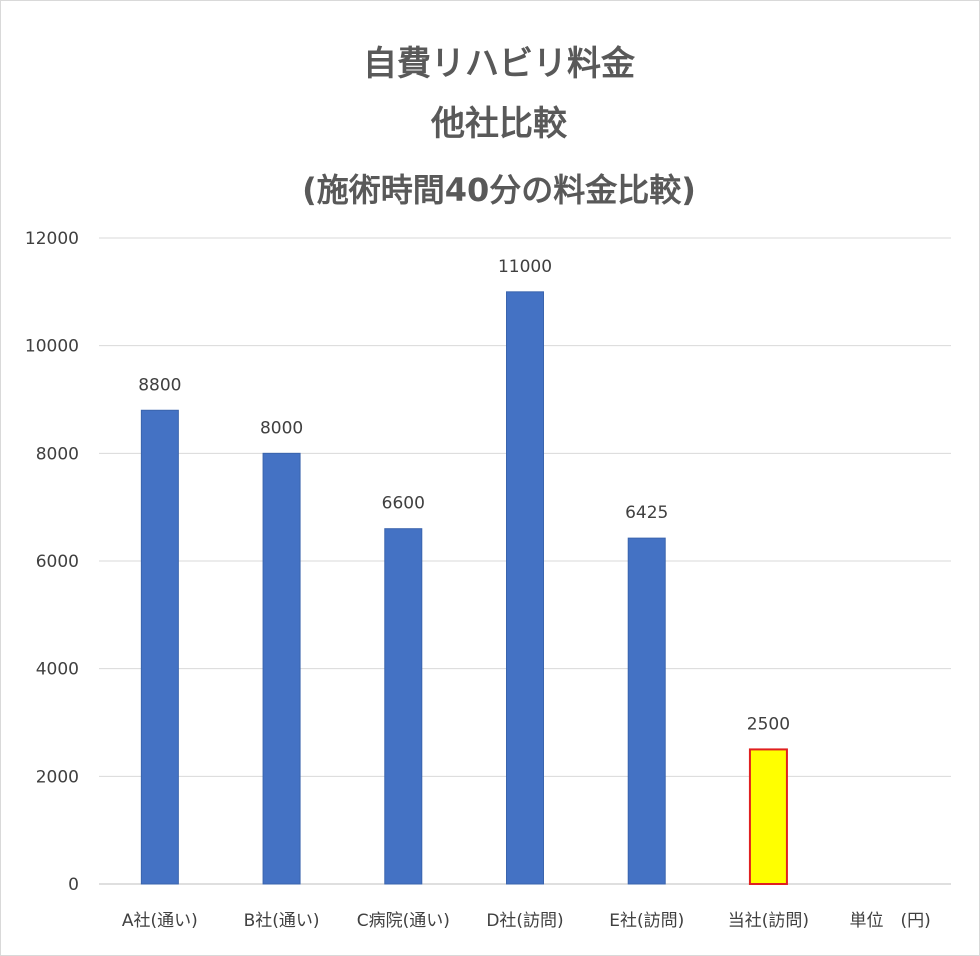 The height and width of the screenshot is (956, 980). I want to click on data-label: 11000, so click(525, 267).